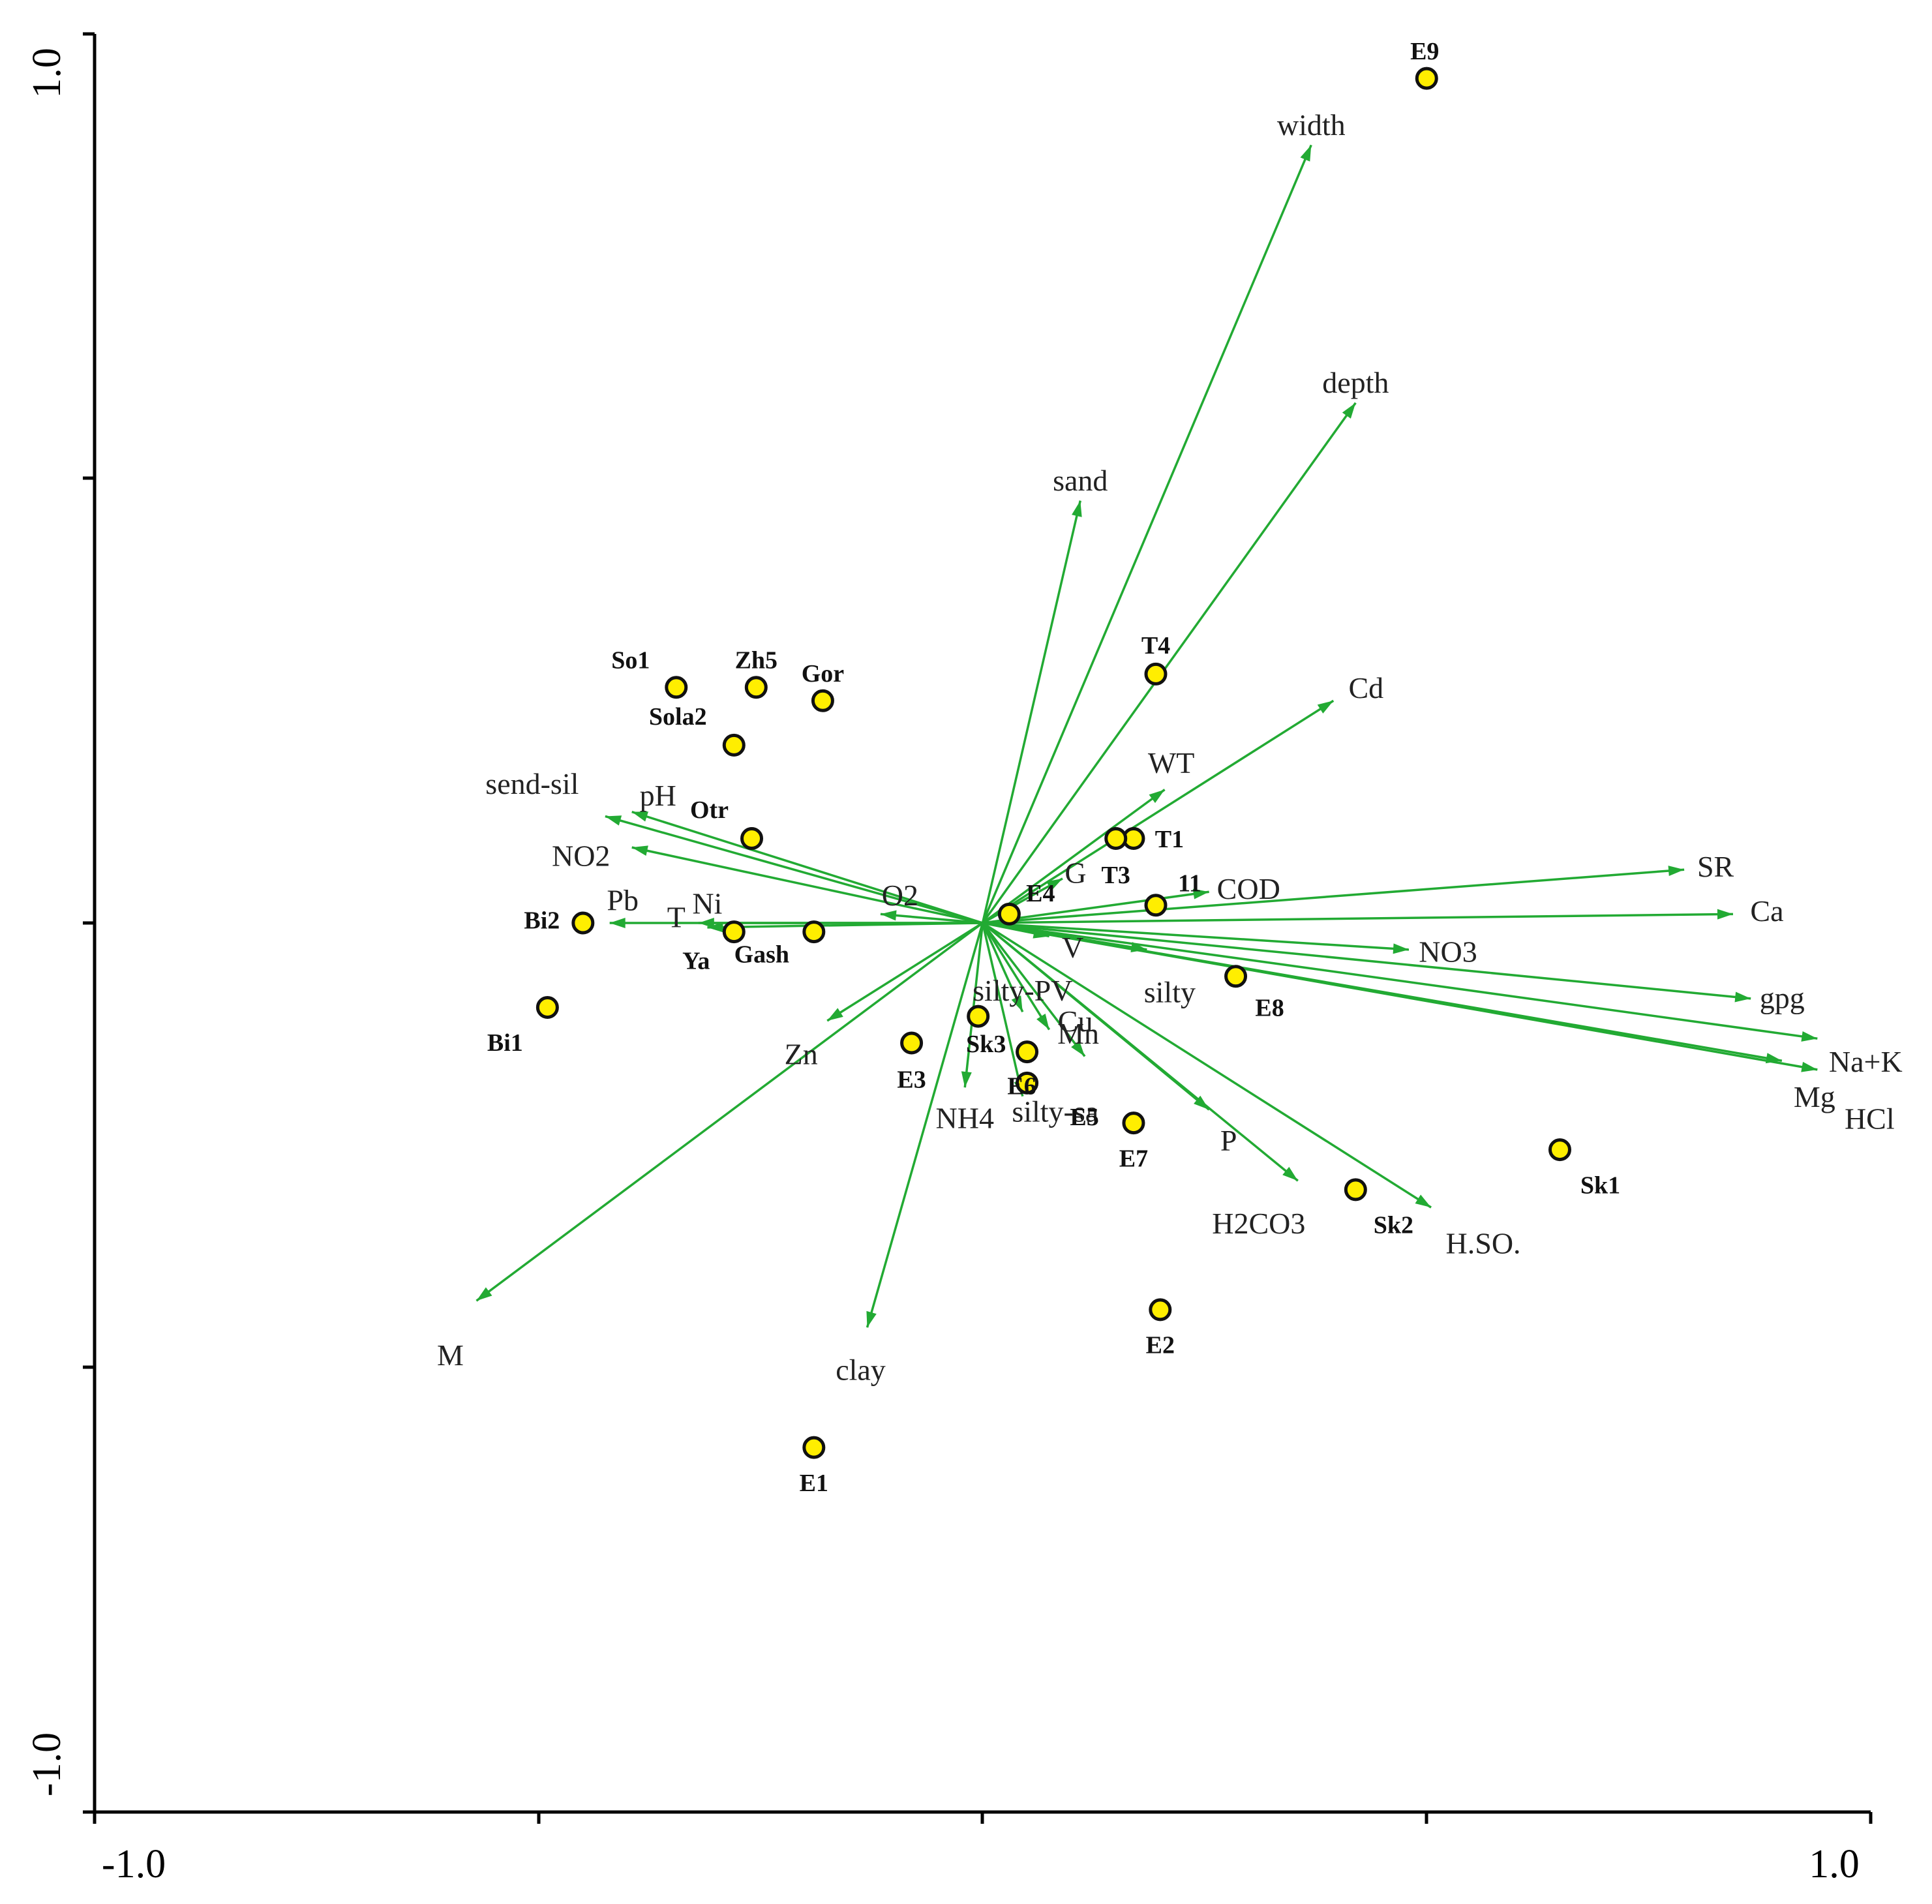 The width and height of the screenshot is (1932, 1904). What do you see at coordinates (1484, 1244) in the screenshot?
I see `vector-label-h-so: H.SO.` at bounding box center [1484, 1244].